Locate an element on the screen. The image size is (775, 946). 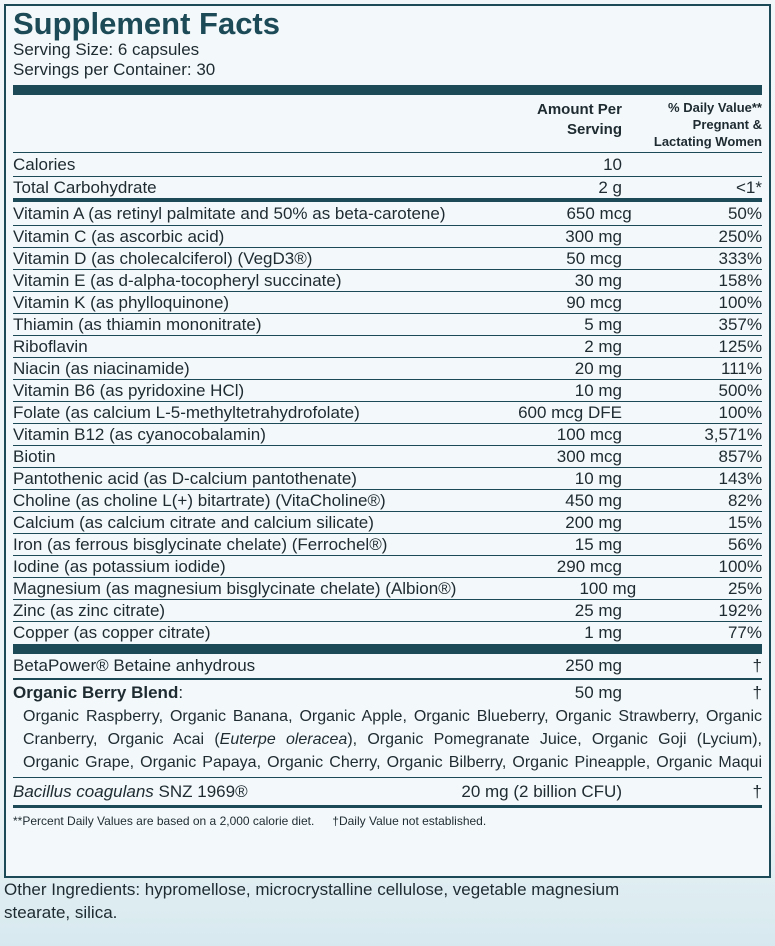
nutrient-name: Vitamin D (as cholecalciferol) (VegD3®) is located at coordinates (163, 258).